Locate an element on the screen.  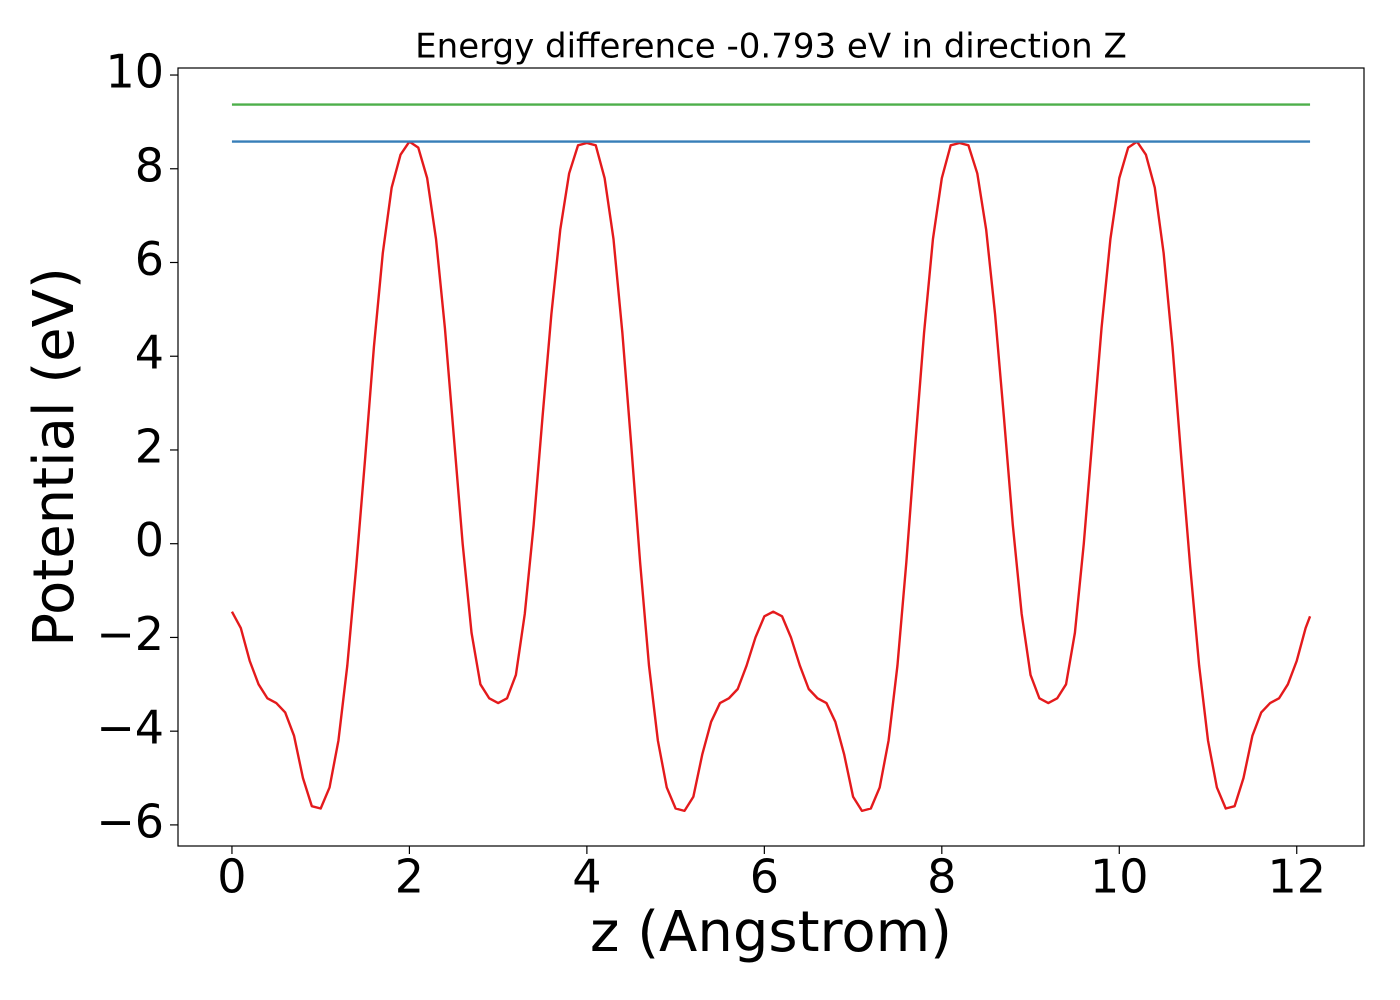
x-tick-label: 10 is located at coordinates (1119, 877).